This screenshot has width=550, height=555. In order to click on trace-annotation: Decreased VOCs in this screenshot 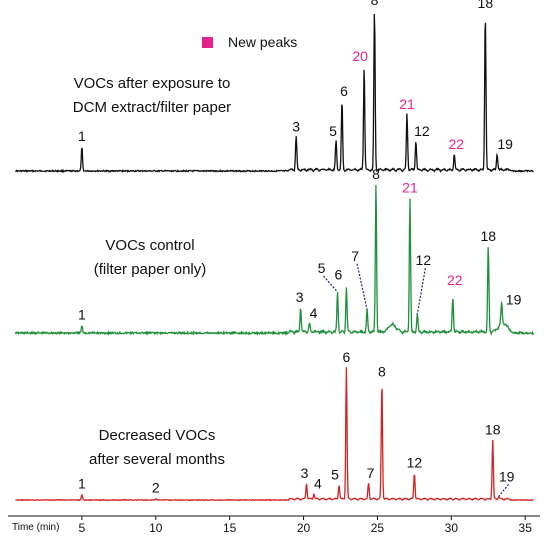, I will do `click(157, 435)`.